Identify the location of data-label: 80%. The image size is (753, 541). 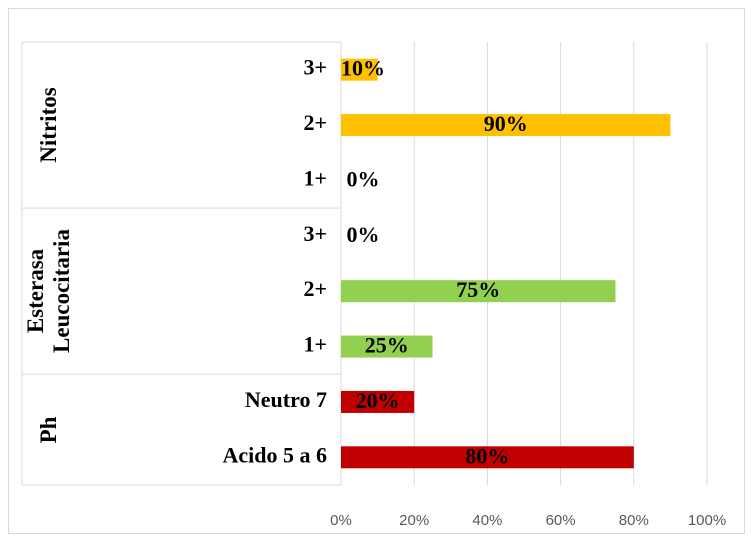
(487, 455).